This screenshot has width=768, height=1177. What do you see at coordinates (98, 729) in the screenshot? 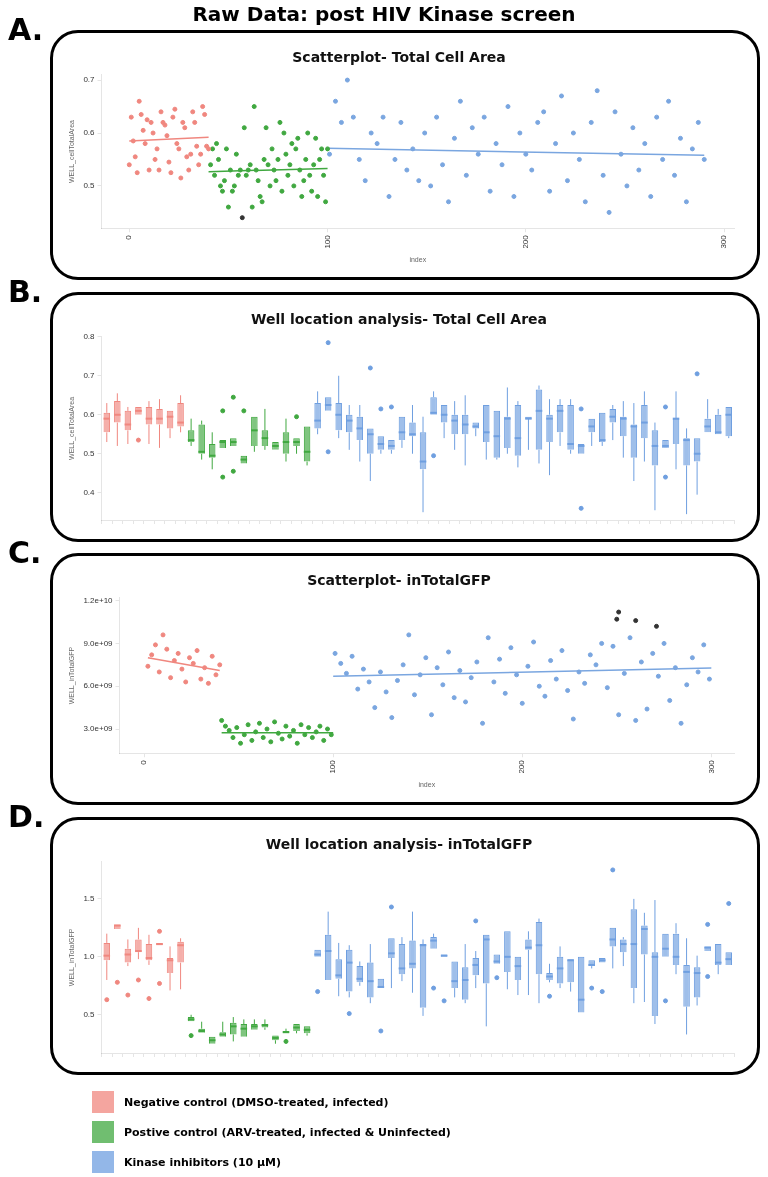
I see `y-tick-label: 3.0e+09` at bounding box center [98, 729].